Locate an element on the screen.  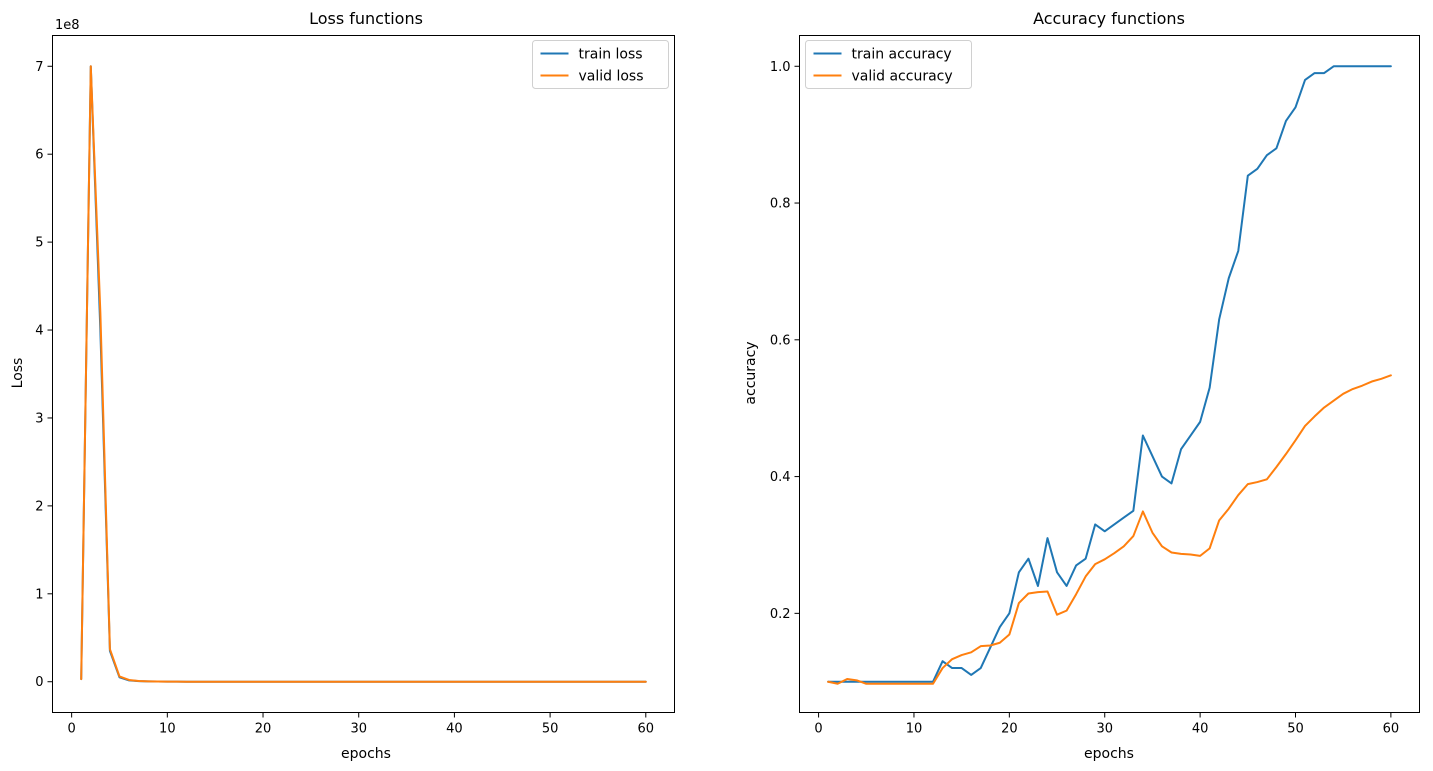
accuracy-y-tick: 0.2 is located at coordinates (785, 614).